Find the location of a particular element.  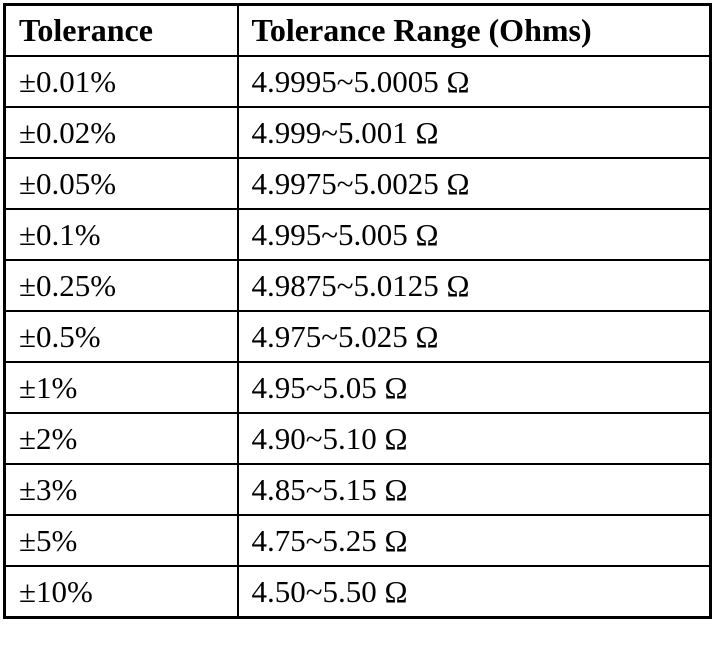

range-cell: 4.95~5.05 Ω is located at coordinates (474, 387).